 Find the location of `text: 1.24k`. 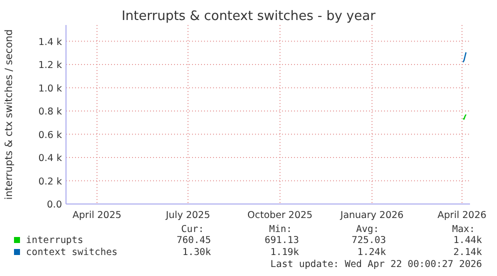

text: 1.24k is located at coordinates (371, 252).